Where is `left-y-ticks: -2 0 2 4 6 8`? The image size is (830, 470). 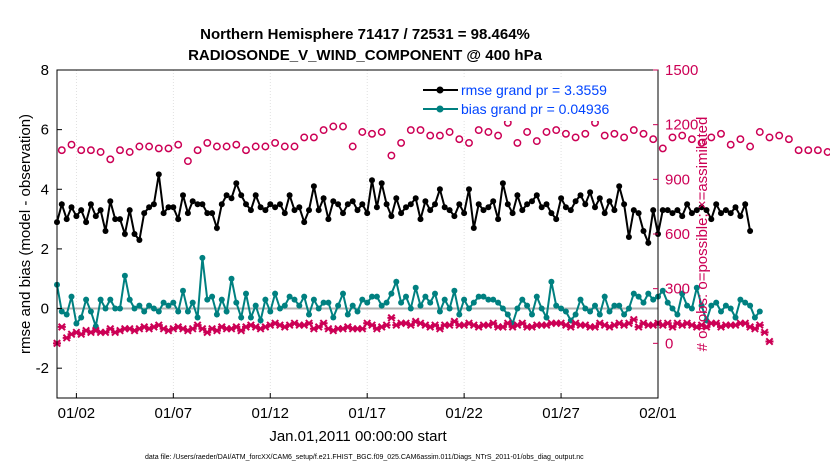 left-y-ticks: -2 0 2 4 6 8 is located at coordinates (49, 219).